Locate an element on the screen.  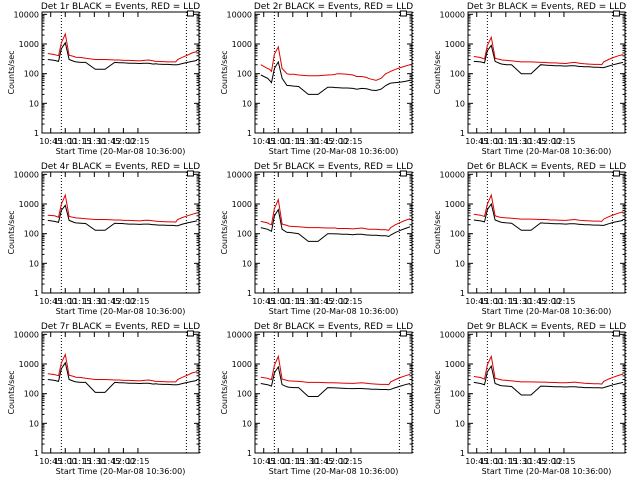
panel-title: Det 5r BLACK = Events, RED = LLD is located at coordinates (333, 167).